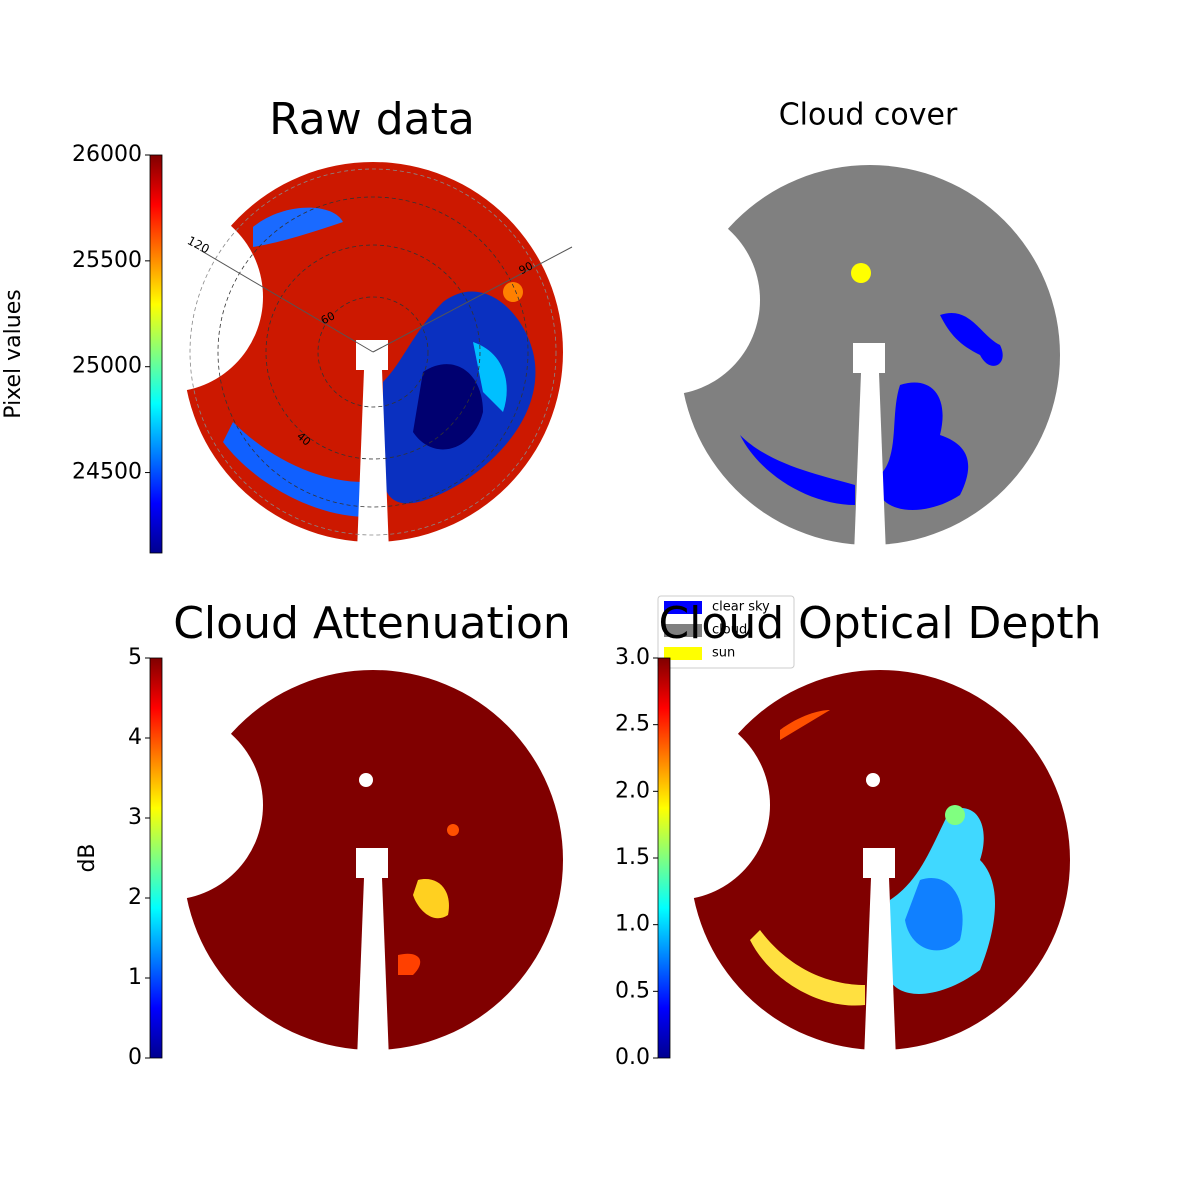  Describe the element at coordinates (135, 1057) in the screenshot. I see `colorbar-tick-label: 0` at that location.